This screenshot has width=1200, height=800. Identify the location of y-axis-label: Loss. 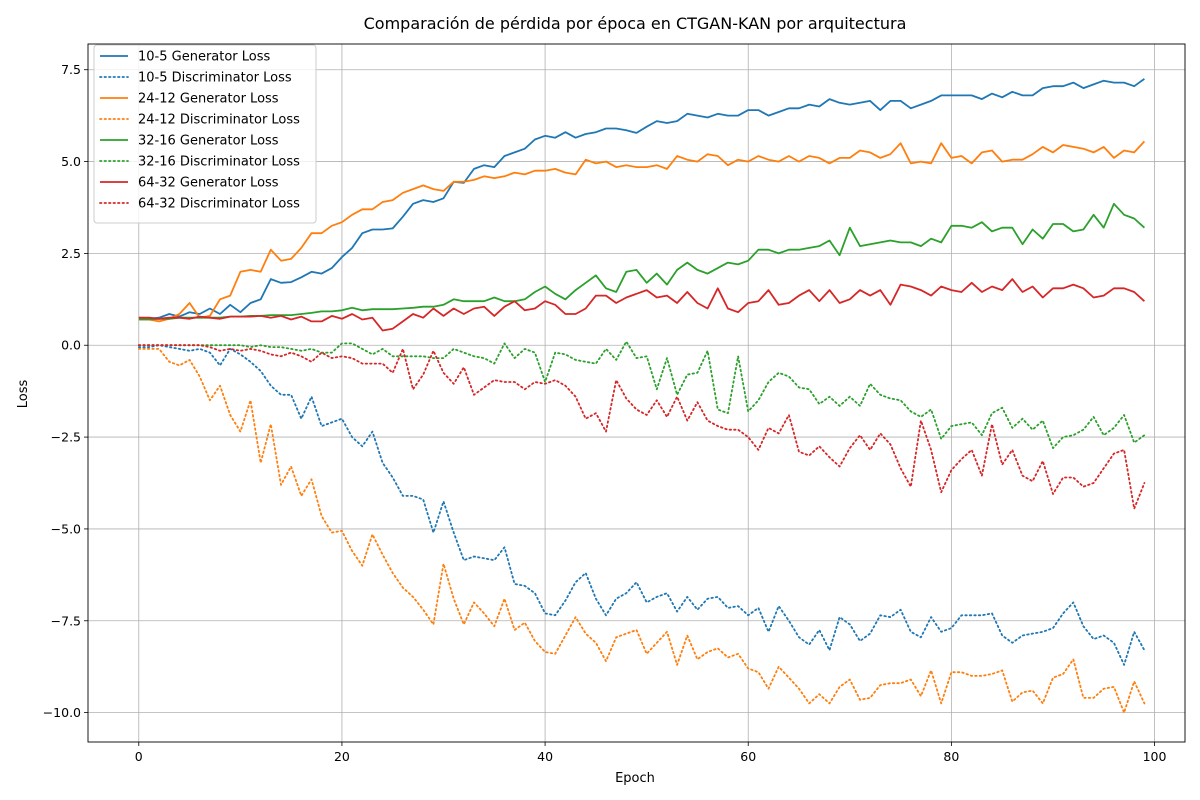
(23, 394).